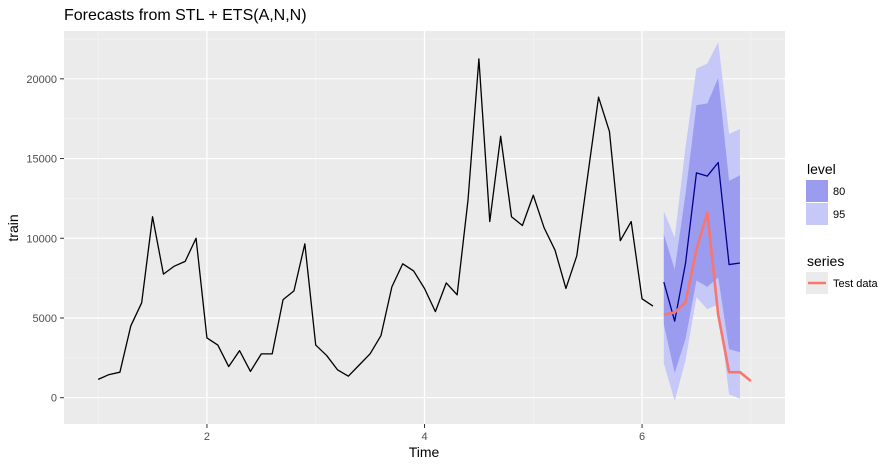  What do you see at coordinates (707, 296) in the screenshot?
I see `test-data-line` at bounding box center [707, 296].